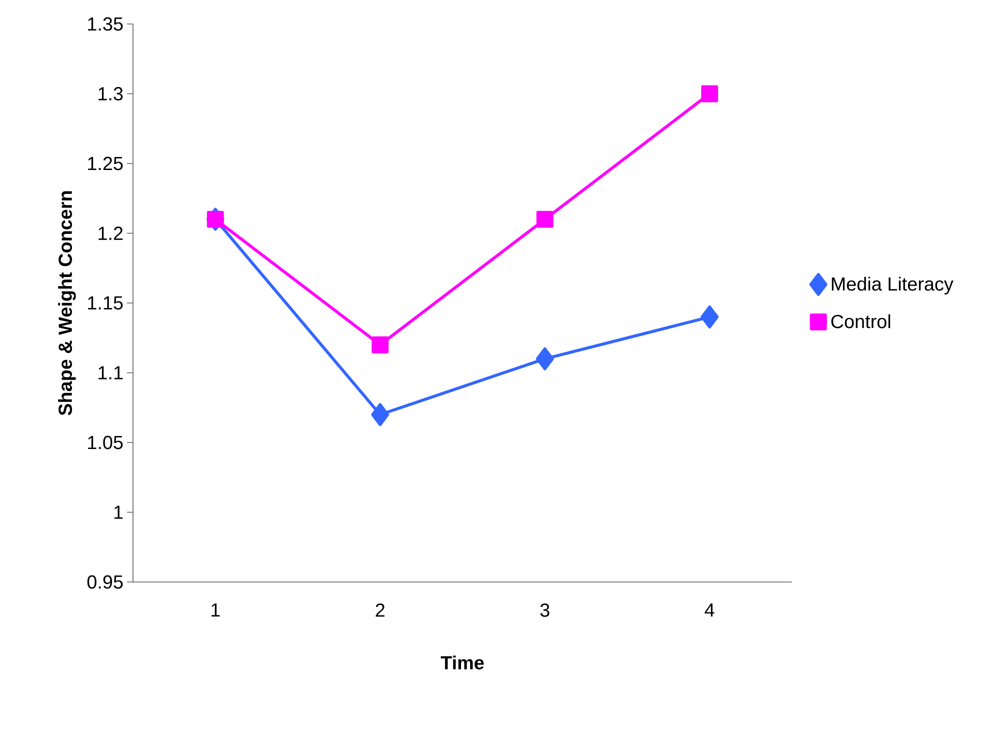  Describe the element at coordinates (462, 663) in the screenshot. I see `x-axis-title: Time` at that location.